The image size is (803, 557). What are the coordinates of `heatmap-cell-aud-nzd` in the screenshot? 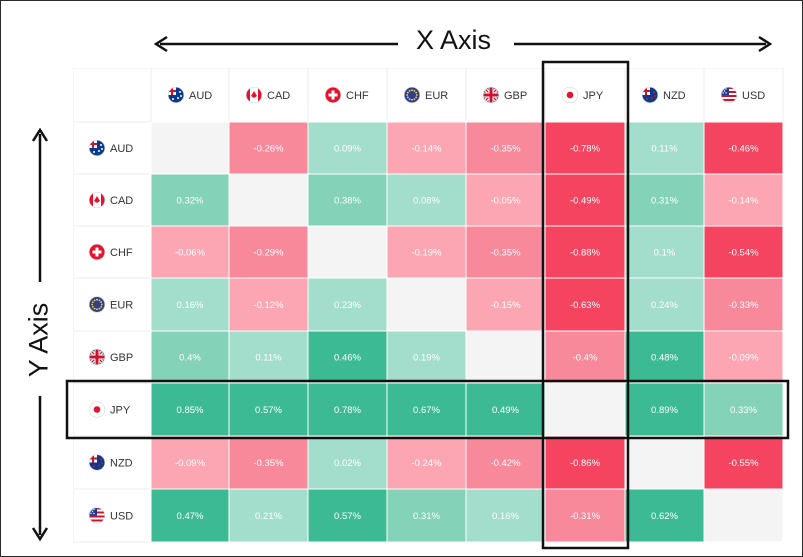 It's located at (664, 148).